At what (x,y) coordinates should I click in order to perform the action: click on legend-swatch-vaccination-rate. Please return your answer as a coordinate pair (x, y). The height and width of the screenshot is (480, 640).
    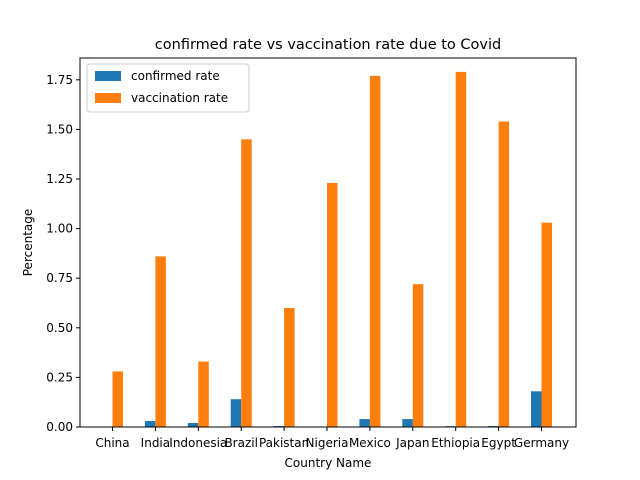
    Looking at the image, I should click on (108, 98).